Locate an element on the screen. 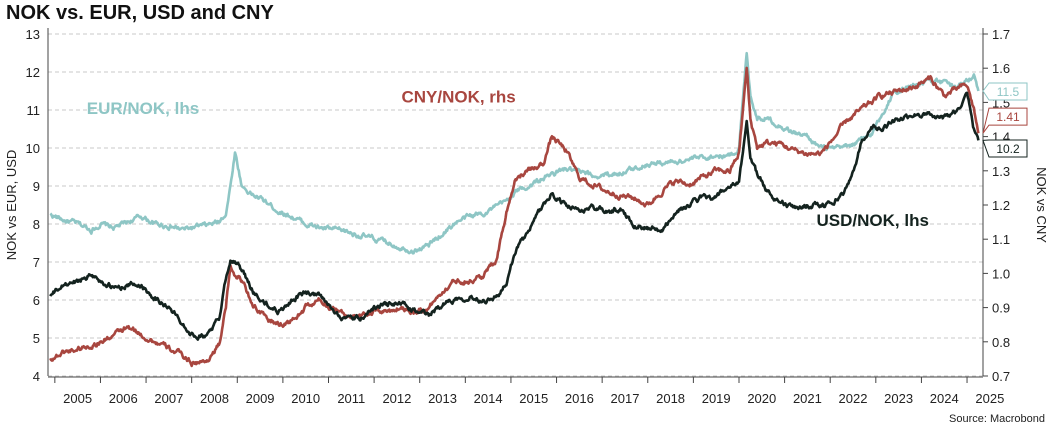  x-tick-label: 2013 is located at coordinates (442, 398).